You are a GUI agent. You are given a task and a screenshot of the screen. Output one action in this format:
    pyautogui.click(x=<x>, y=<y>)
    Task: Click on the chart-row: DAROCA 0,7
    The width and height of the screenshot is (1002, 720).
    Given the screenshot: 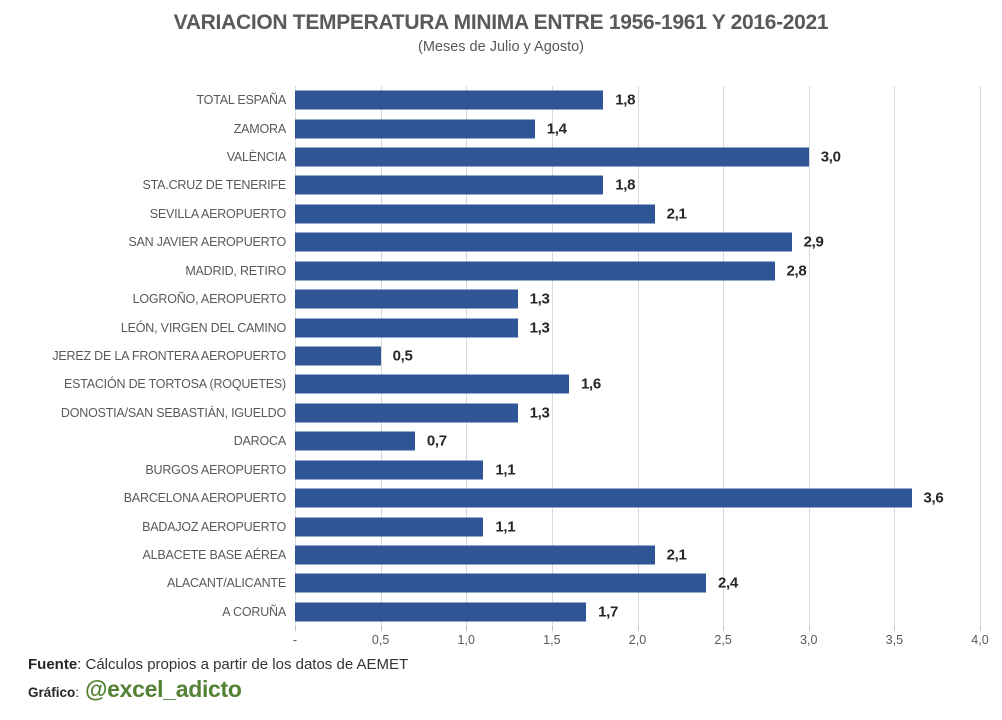 What is the action you would take?
    pyautogui.click(x=501, y=441)
    